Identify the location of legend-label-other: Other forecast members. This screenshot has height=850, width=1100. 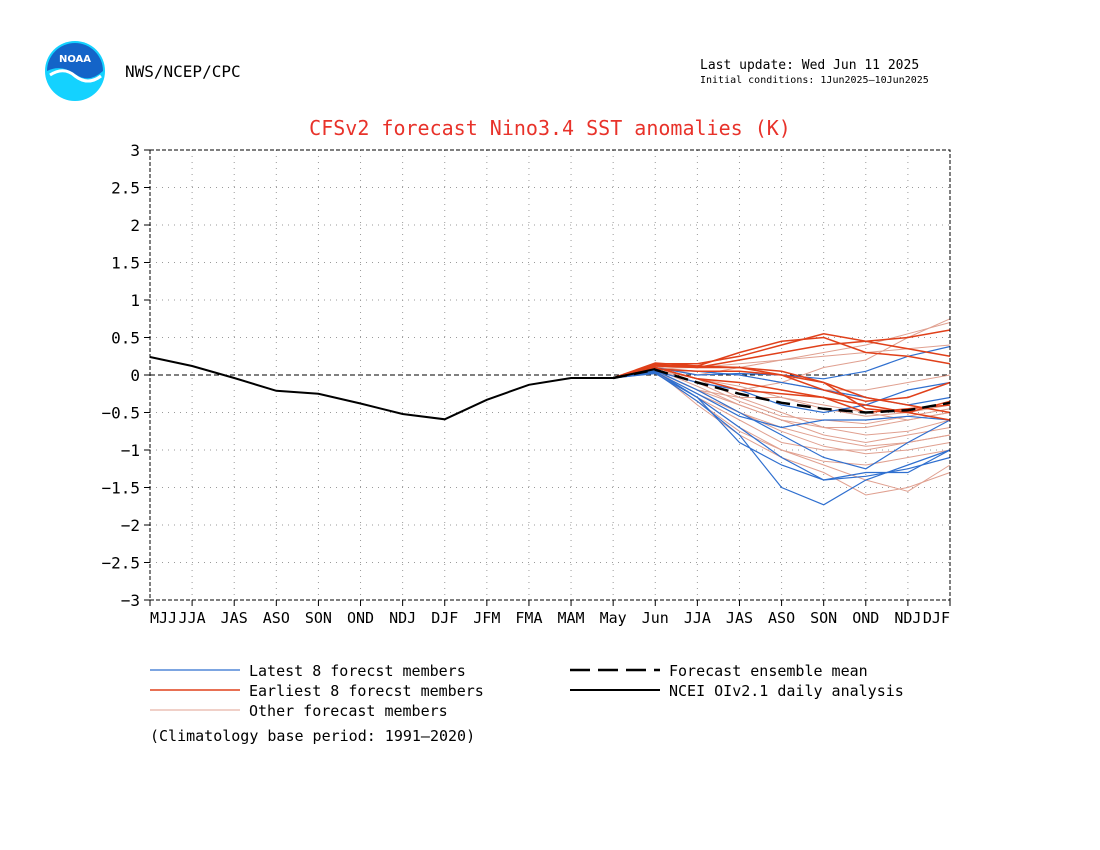
(348, 711).